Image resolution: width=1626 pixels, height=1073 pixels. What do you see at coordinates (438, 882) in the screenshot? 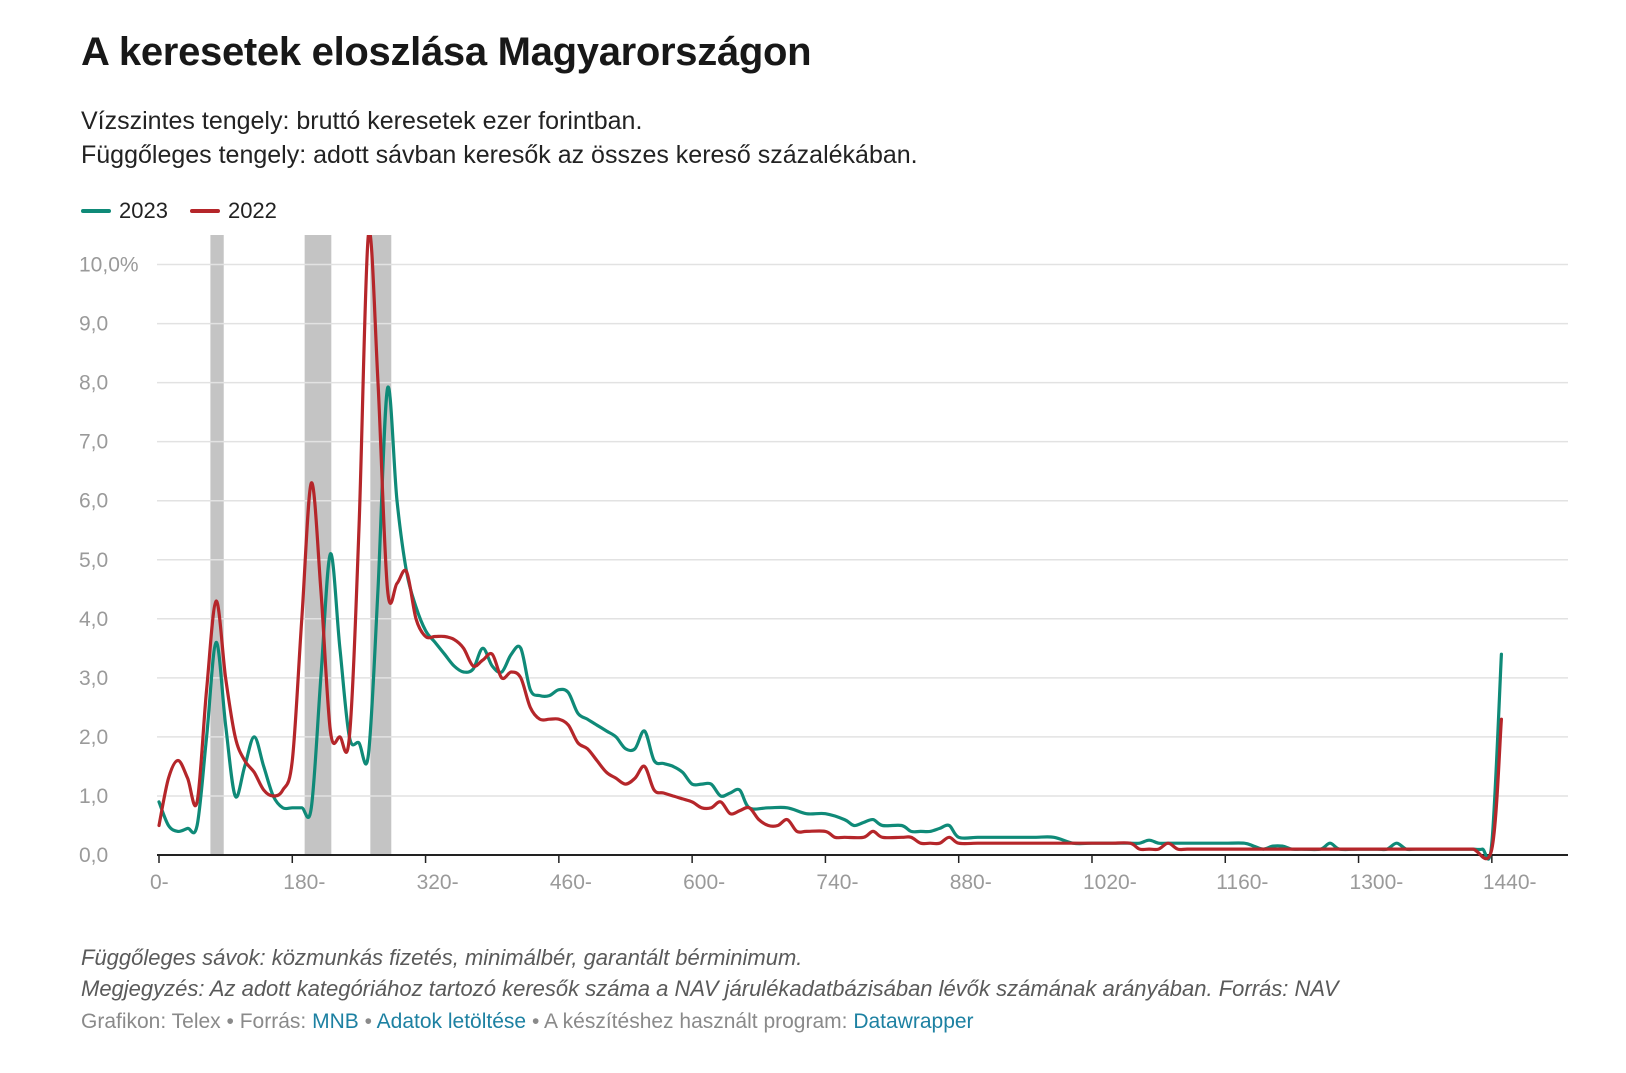
I see `x-tick-label: 320-` at bounding box center [438, 882].